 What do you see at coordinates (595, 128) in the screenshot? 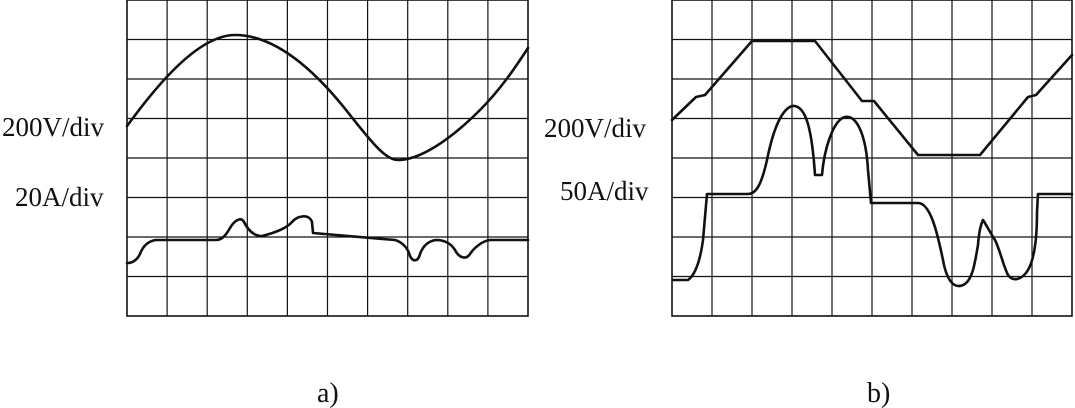
I see `panel-b-voltage-scale: 200V/div` at bounding box center [595, 128].